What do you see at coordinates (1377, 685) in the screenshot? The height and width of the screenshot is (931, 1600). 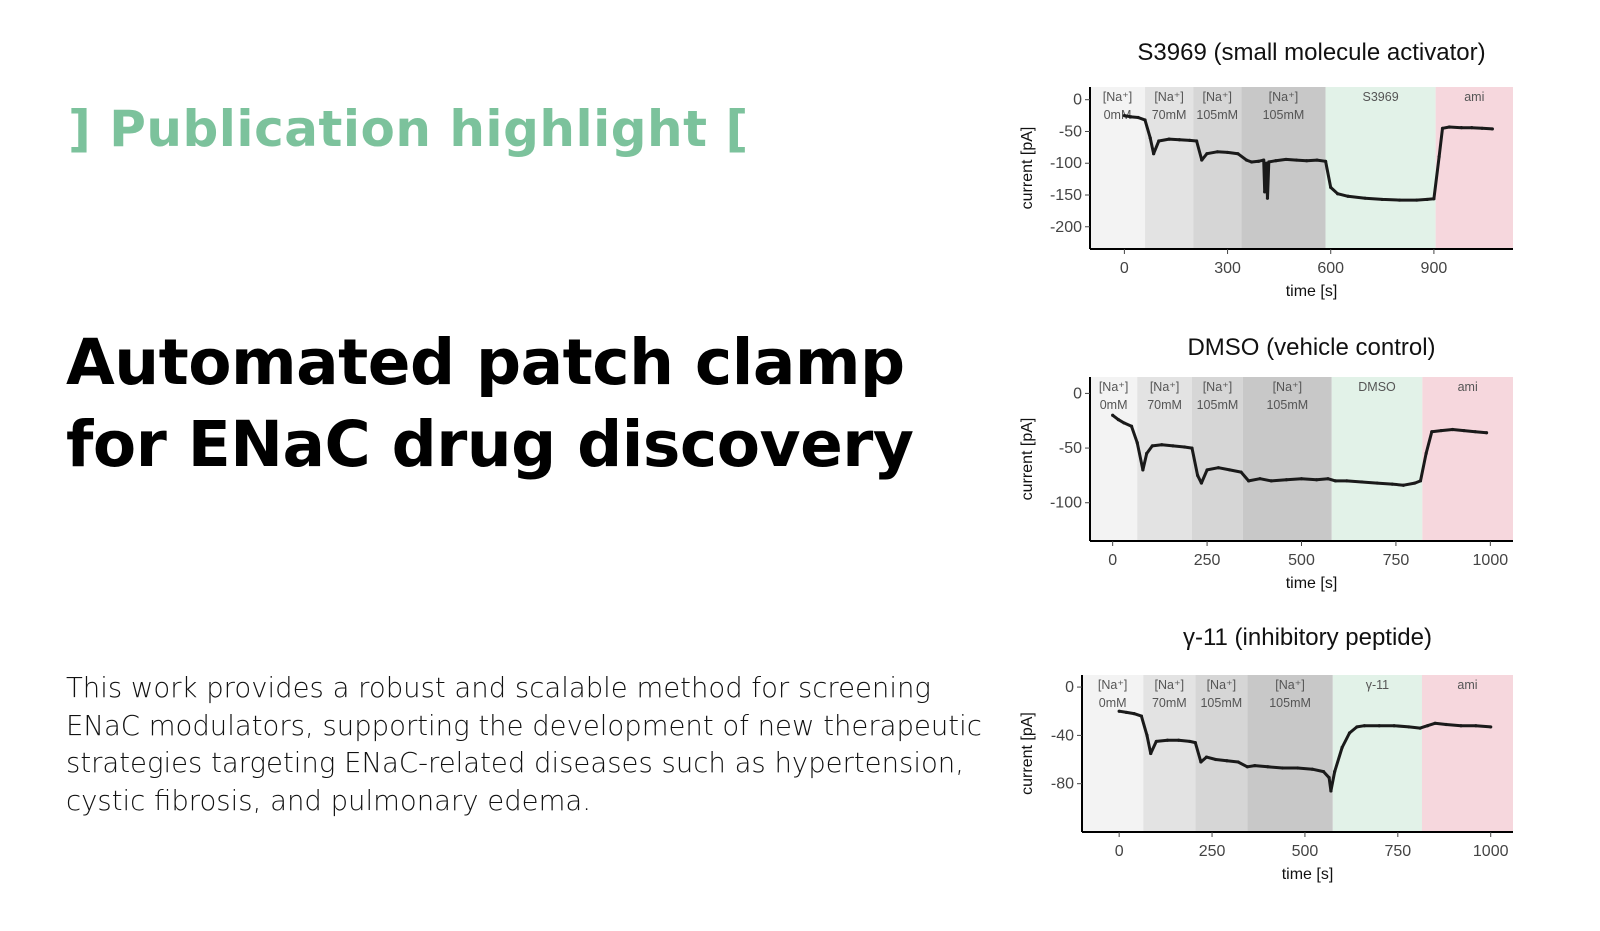 I see `band-label: γ-11` at bounding box center [1377, 685].